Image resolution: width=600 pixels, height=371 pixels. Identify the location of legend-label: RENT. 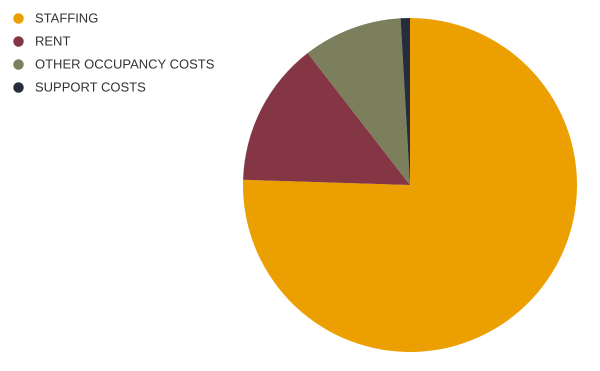
(52, 41).